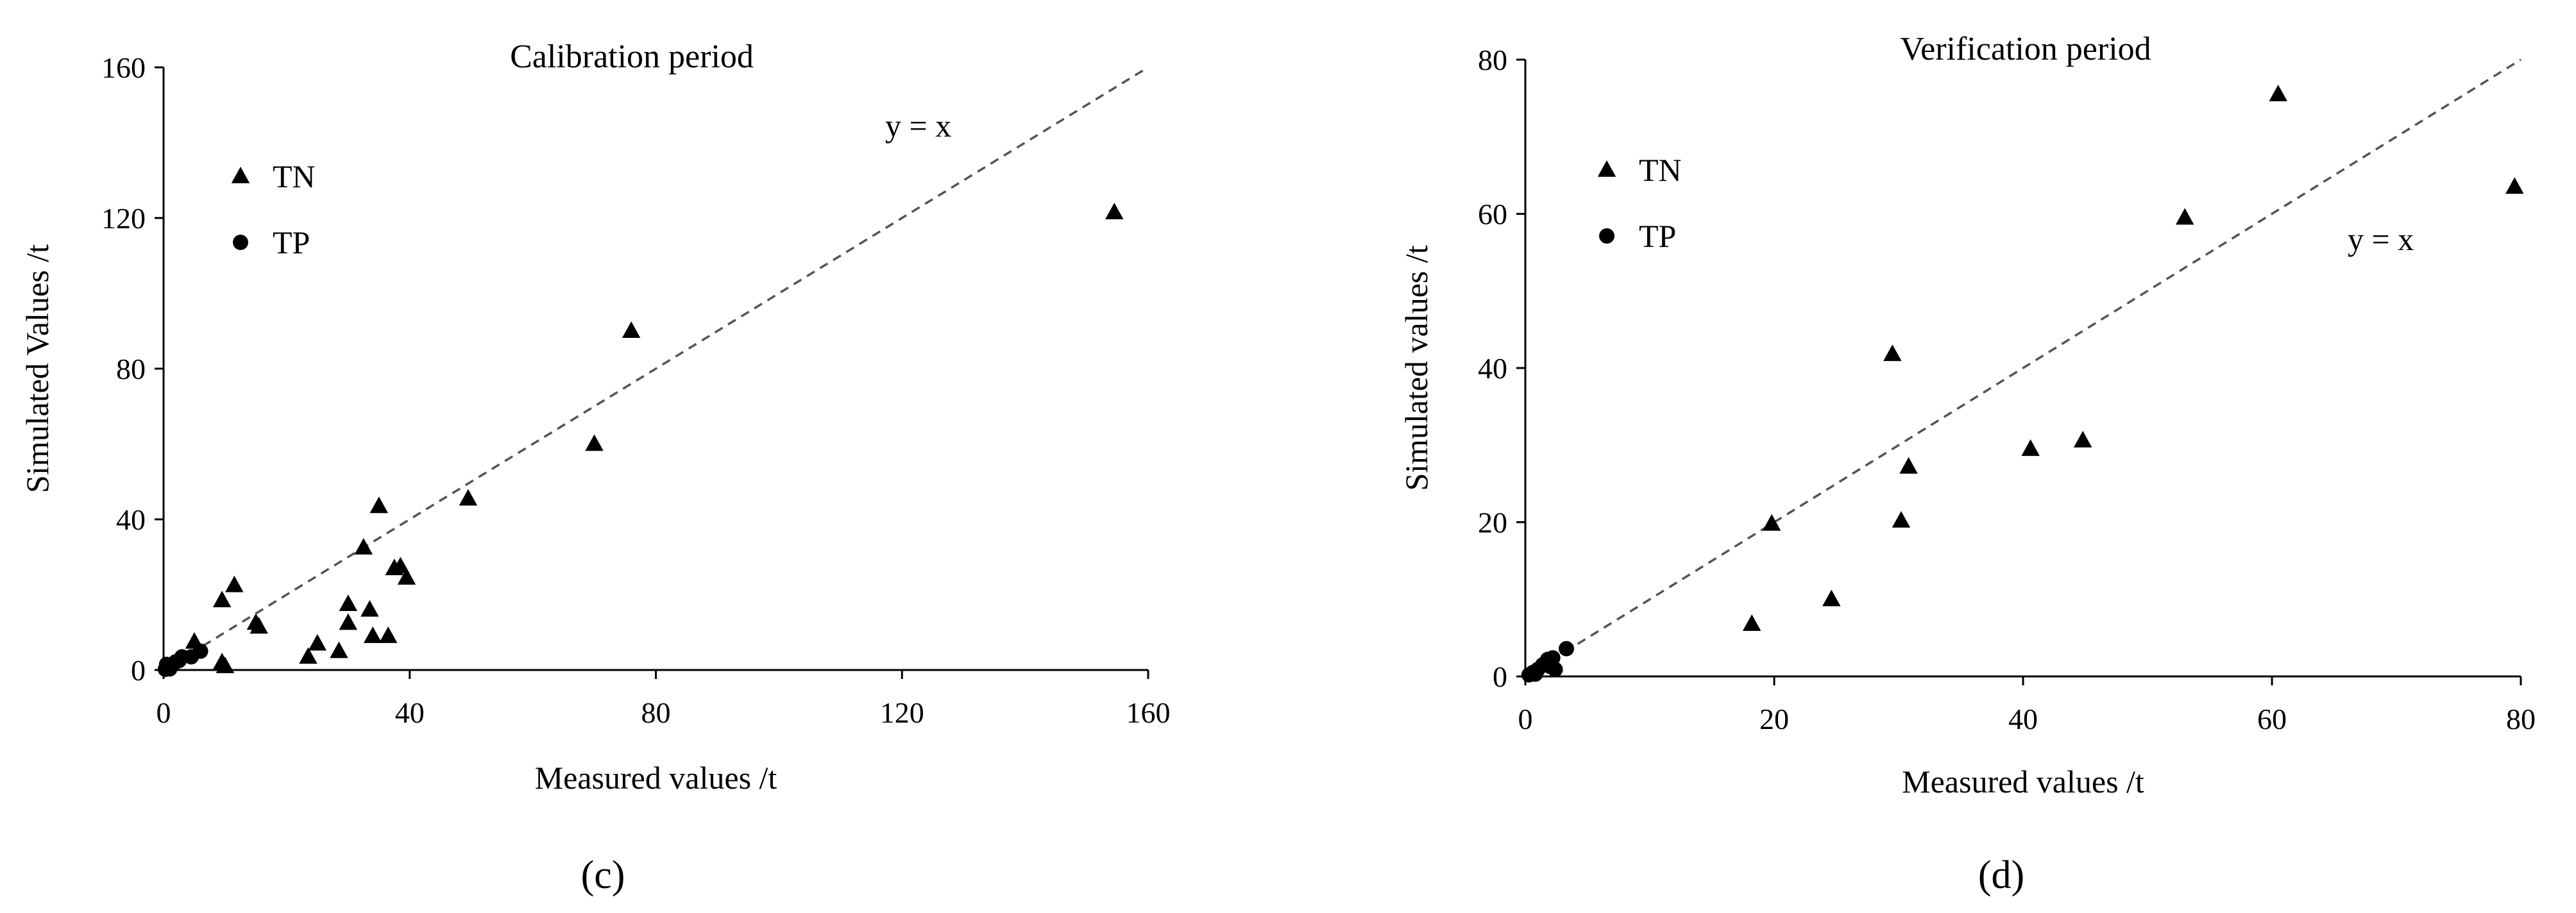  Describe the element at coordinates (37, 368) in the screenshot. I see `y-axis-title: Simulated Values /t` at that location.